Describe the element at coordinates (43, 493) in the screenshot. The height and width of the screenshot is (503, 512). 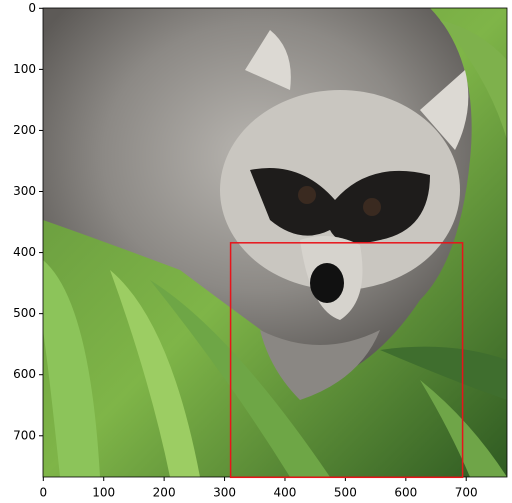
I see `x-tick-label: 0` at that location.